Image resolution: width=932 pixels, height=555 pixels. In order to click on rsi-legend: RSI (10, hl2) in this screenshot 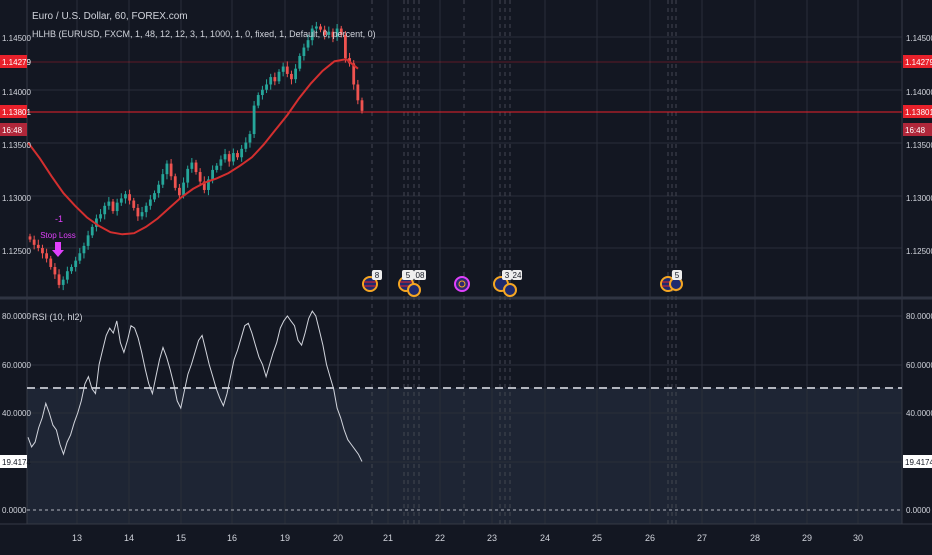, I will do `click(57, 317)`.